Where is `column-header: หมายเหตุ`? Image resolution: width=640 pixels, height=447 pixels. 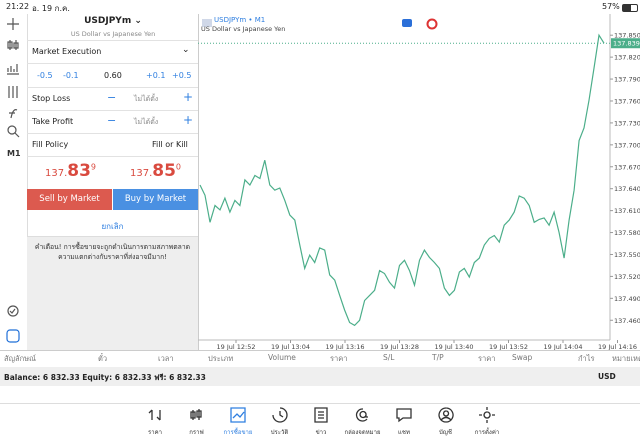 column-header: หมายเหตุ is located at coordinates (626, 358).